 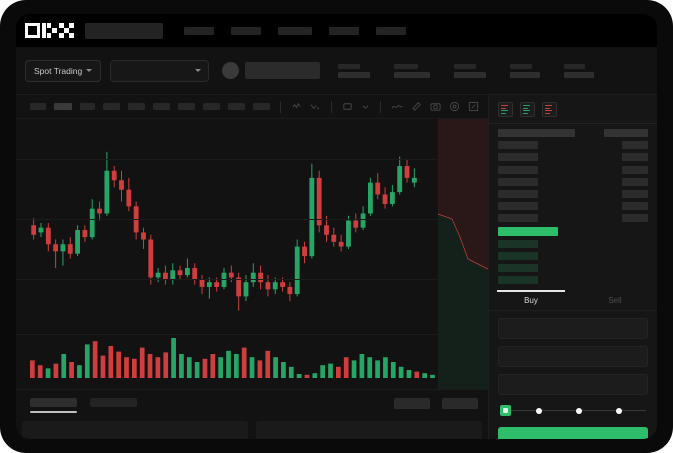 I want to click on instrument-bar: Spot Trading, so click(x=336, y=71).